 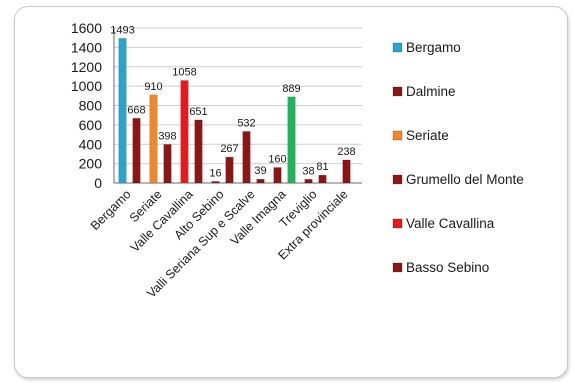 I want to click on data-label: 38, so click(x=308, y=171).